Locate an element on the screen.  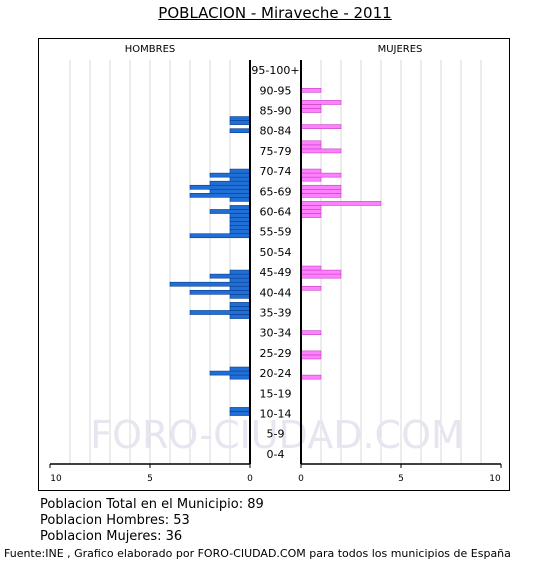
age-group-label: 40-44 is located at coordinates (276, 292).